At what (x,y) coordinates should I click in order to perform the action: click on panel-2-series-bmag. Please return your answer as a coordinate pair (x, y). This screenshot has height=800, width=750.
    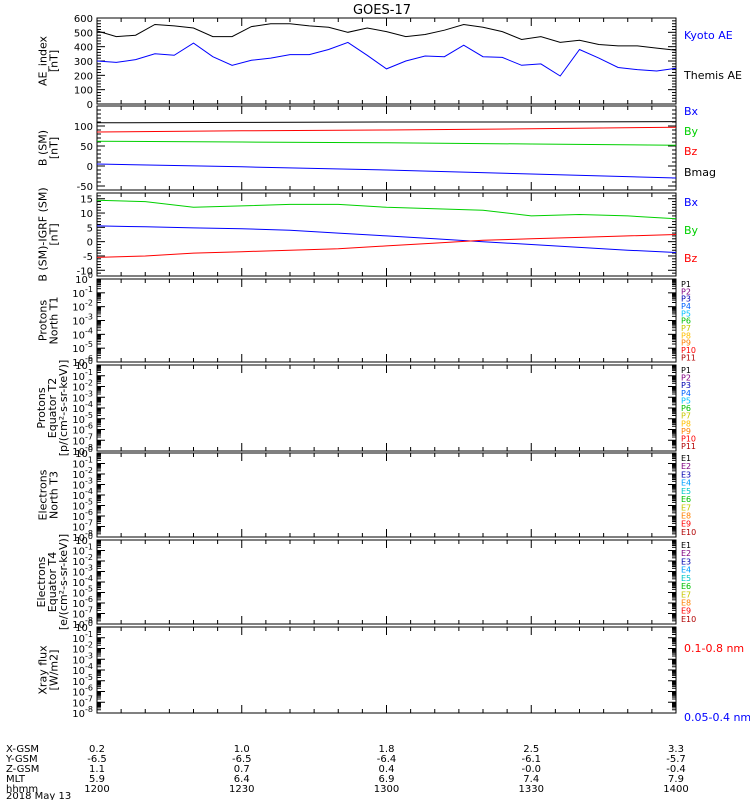
    Looking at the image, I should click on (386, 122).